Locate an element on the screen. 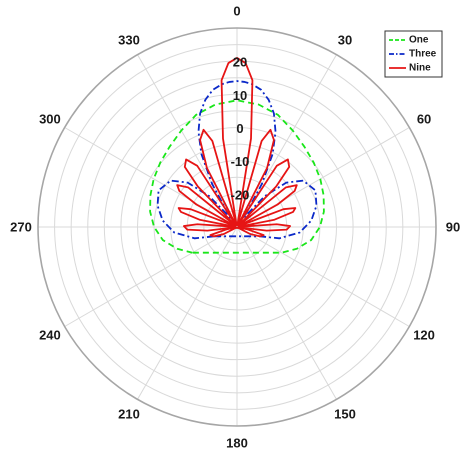  legend: One Three Nine is located at coordinates (413, 54).